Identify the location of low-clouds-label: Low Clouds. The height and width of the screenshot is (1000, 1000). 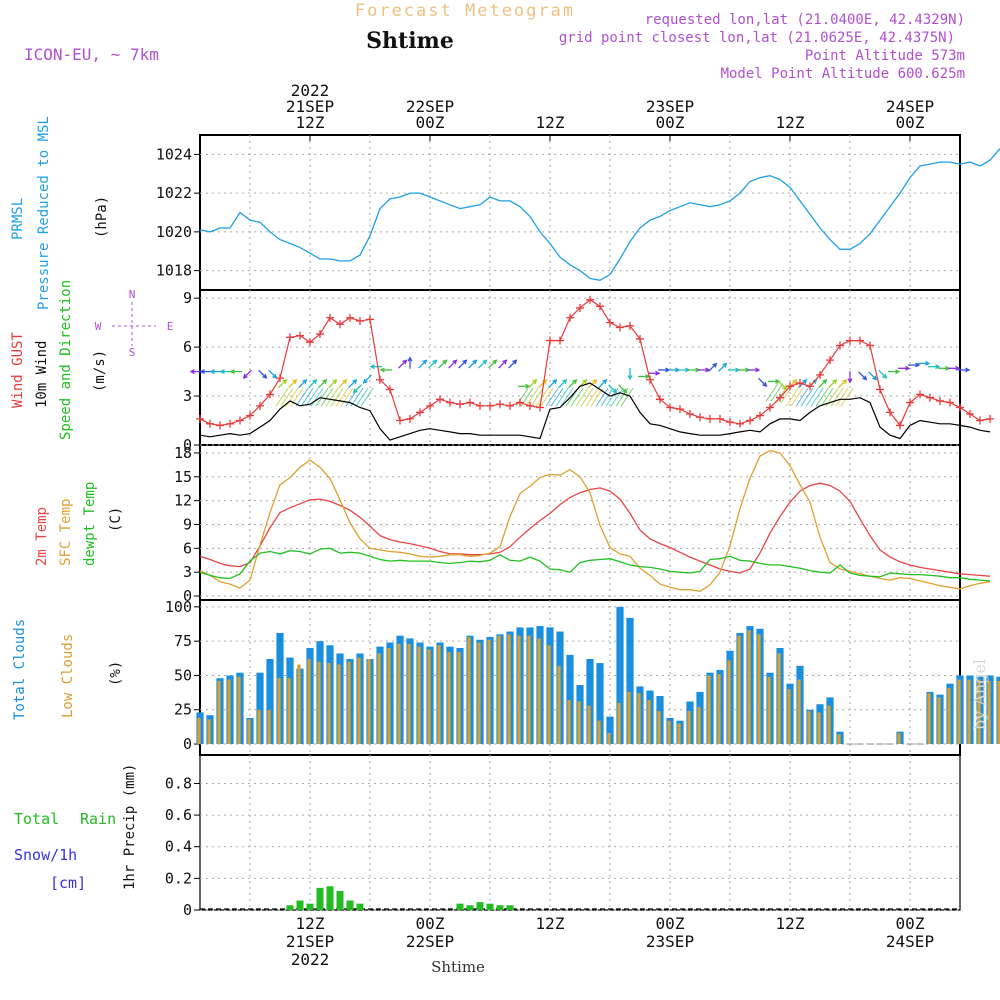
(68, 676).